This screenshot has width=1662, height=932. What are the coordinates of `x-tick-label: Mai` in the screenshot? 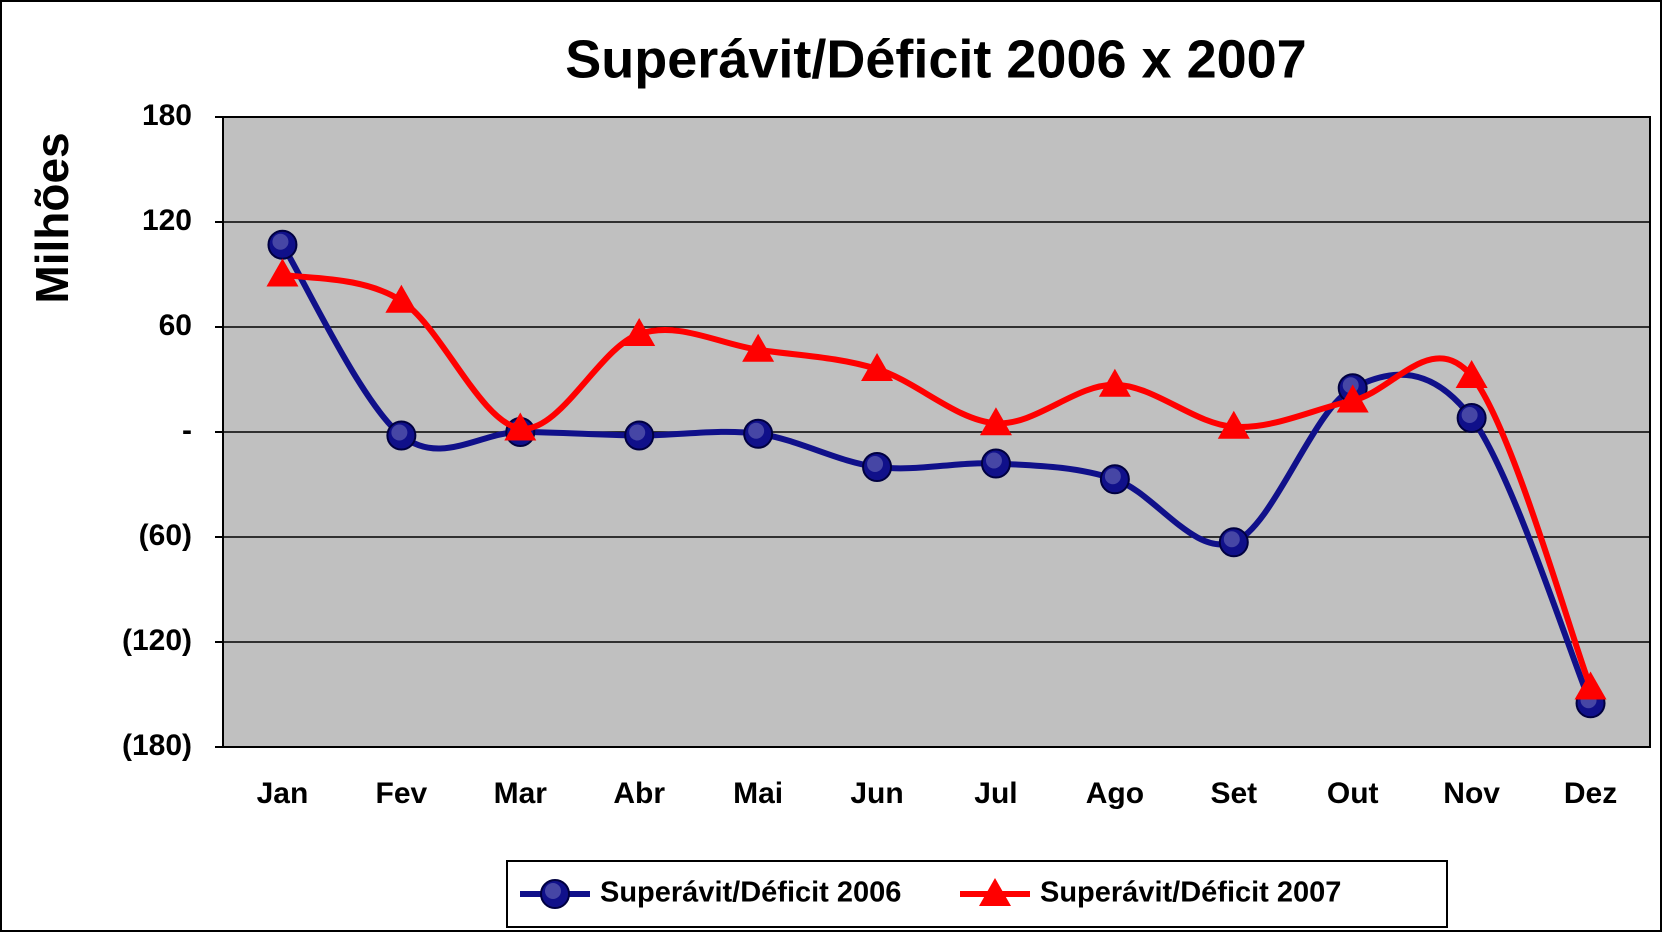 It's located at (758, 793).